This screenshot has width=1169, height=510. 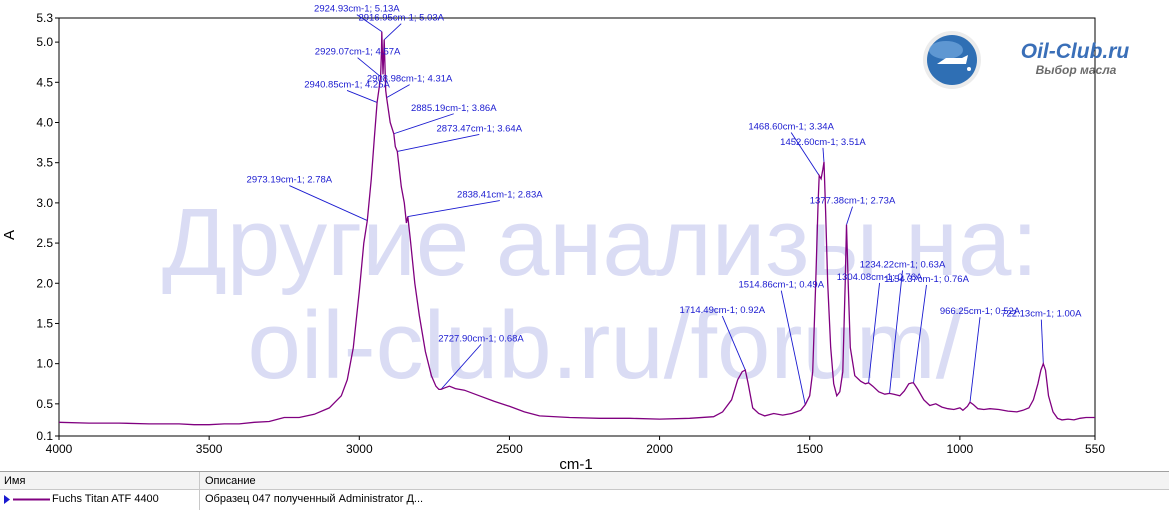 What do you see at coordinates (401, 18) in the screenshot?
I see `peak-label: 2916.95cm-1; 5.03A` at bounding box center [401, 18].